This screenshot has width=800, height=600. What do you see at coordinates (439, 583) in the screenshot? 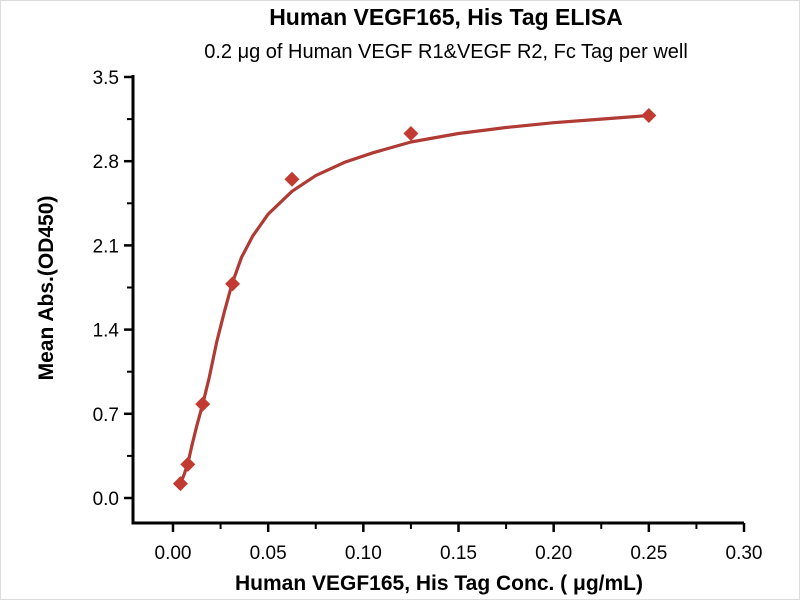
I see `x-axis-label: Human VEGF165, His Tag Conc. ( μg/mL)` at bounding box center [439, 583].